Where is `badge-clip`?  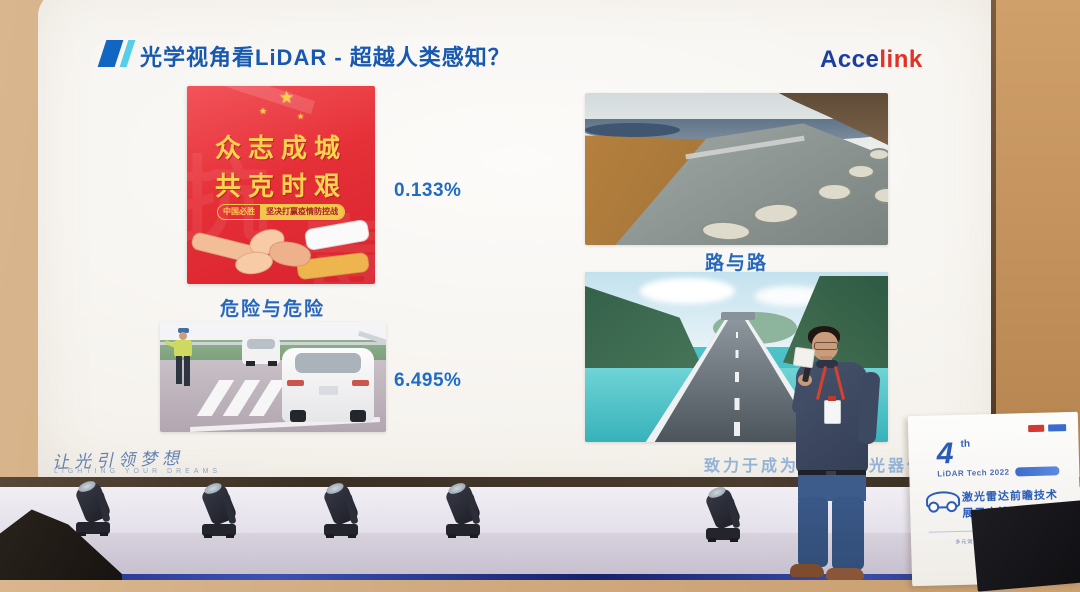 badge-clip is located at coordinates (832, 398).